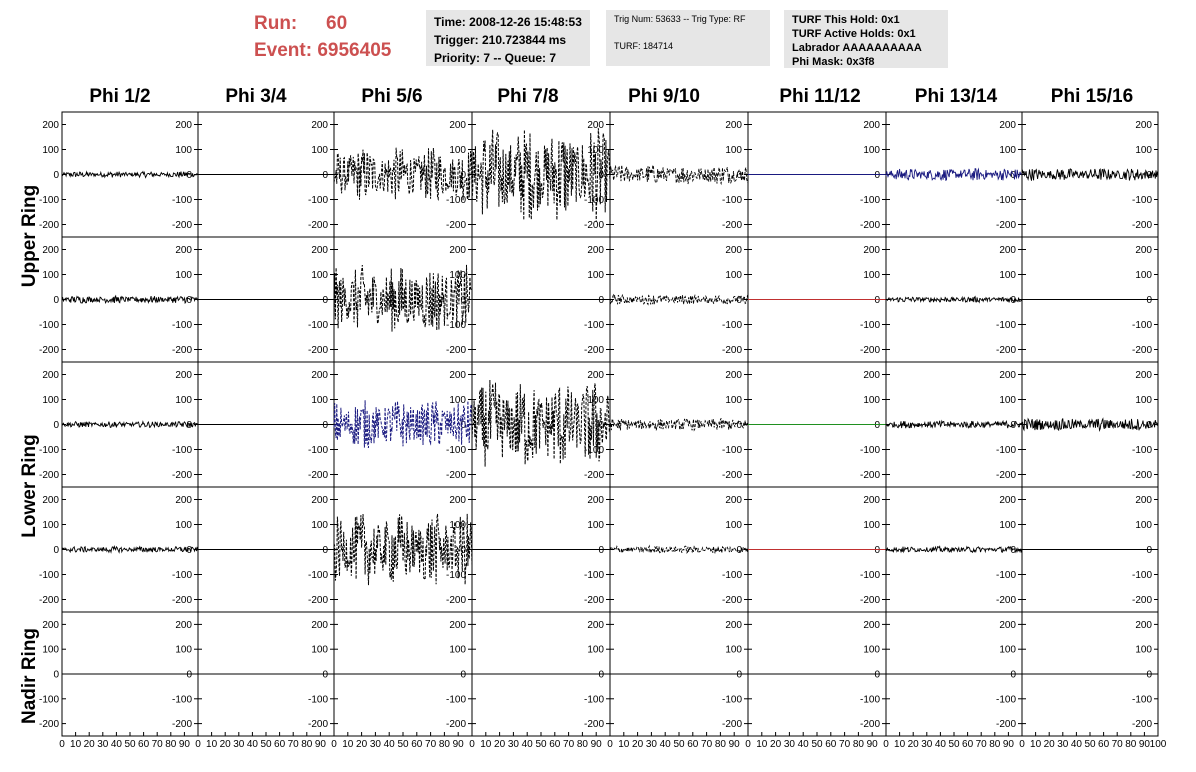  I want to click on y-tick-label-r4-c5: -200, so click(870, 724).